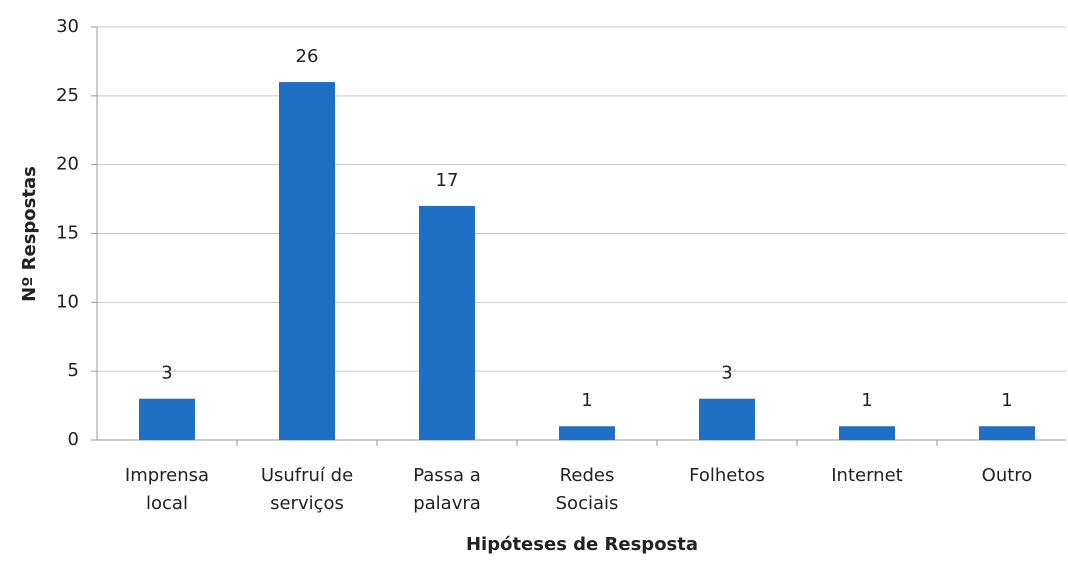 This screenshot has height=563, width=1068. Describe the element at coordinates (73, 439) in the screenshot. I see `y-tick-label: 0` at that location.